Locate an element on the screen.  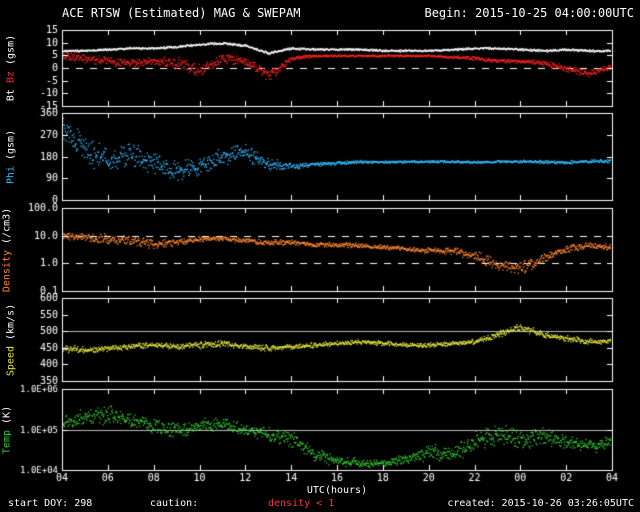
ylabel-phi: Phi (gsm) is located at coordinates (11, 157).